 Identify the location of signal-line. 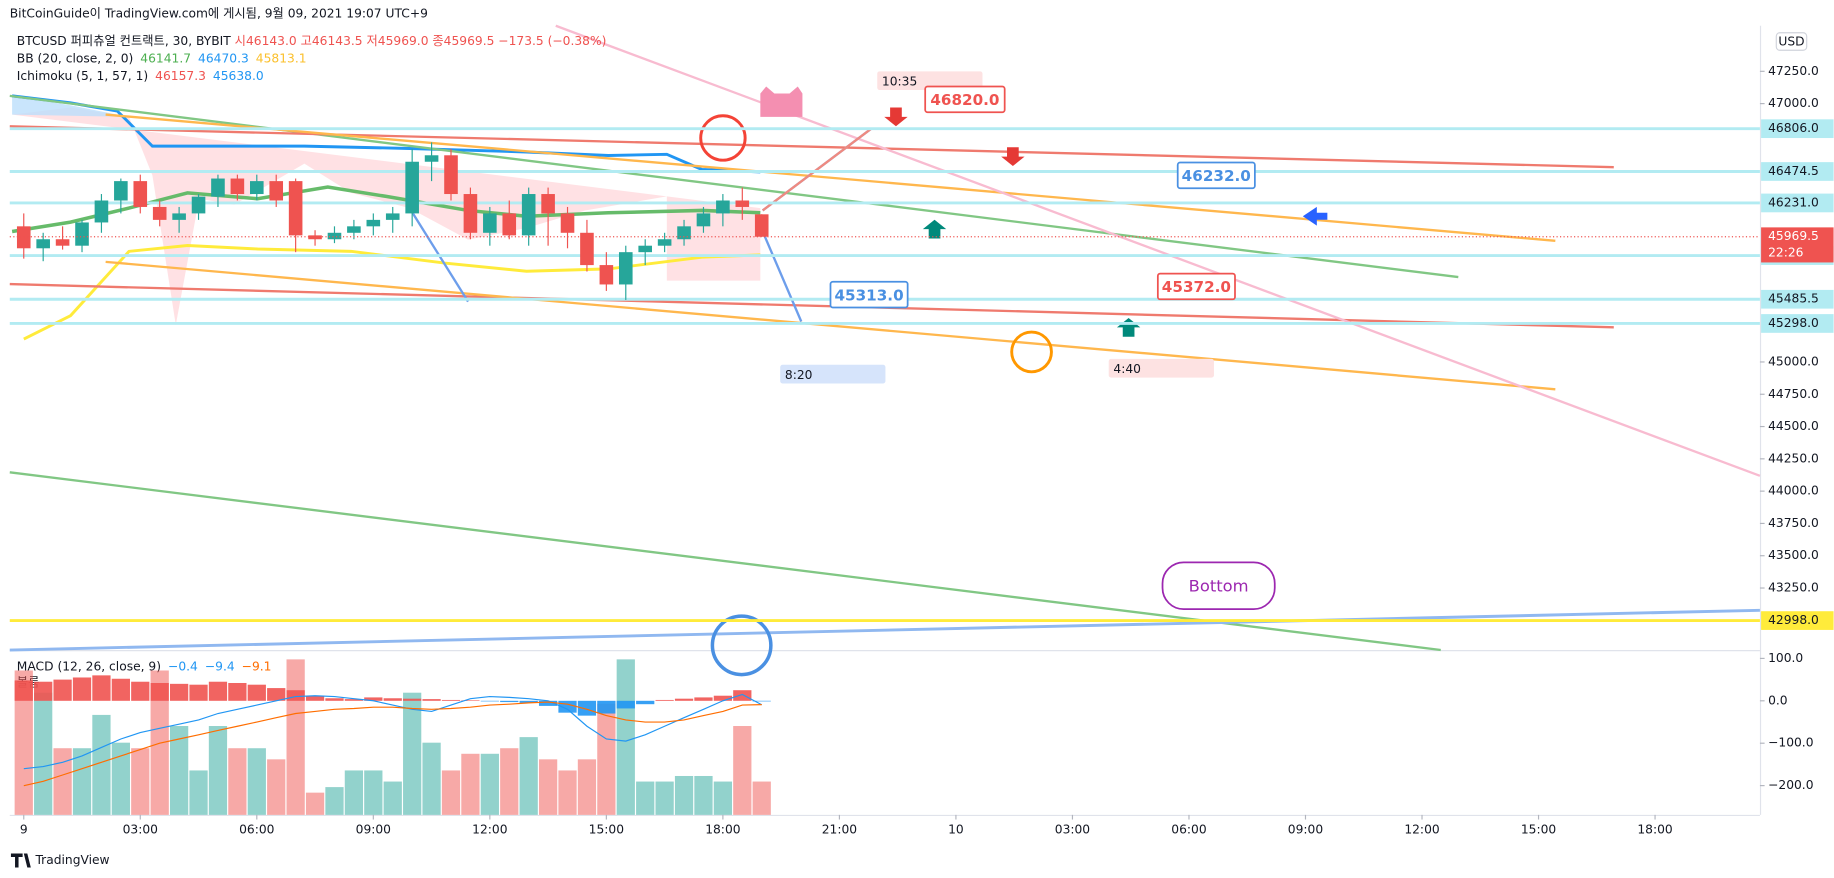
(392, 744).